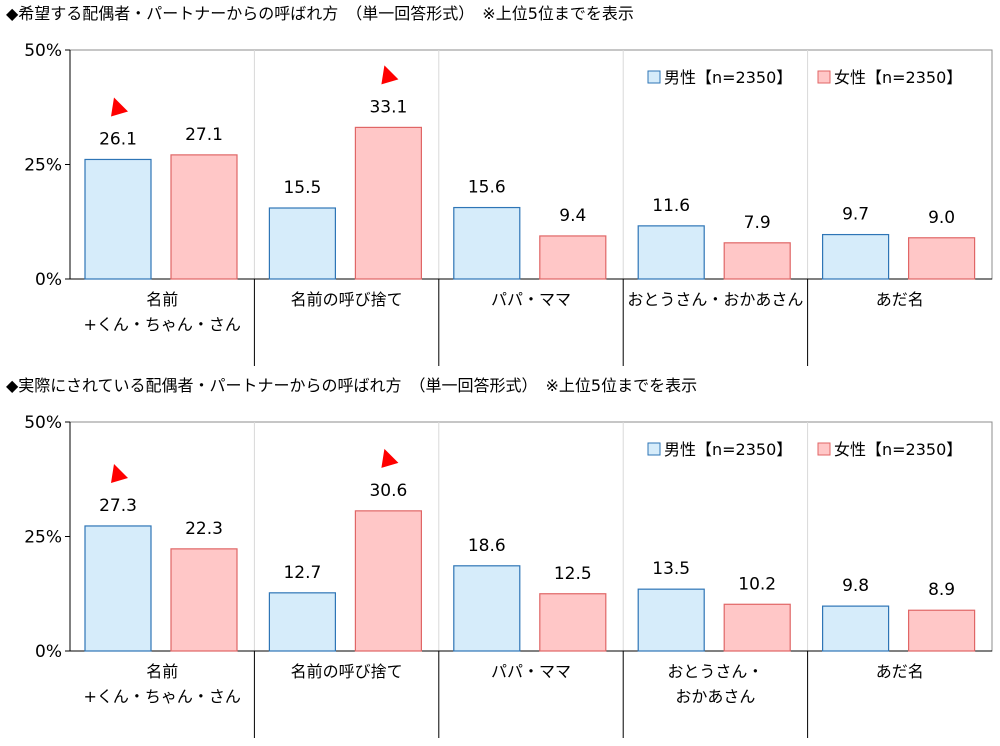 The image size is (1000, 746). What do you see at coordinates (302, 573) in the screenshot?
I see `data-label: 12.7` at bounding box center [302, 573].